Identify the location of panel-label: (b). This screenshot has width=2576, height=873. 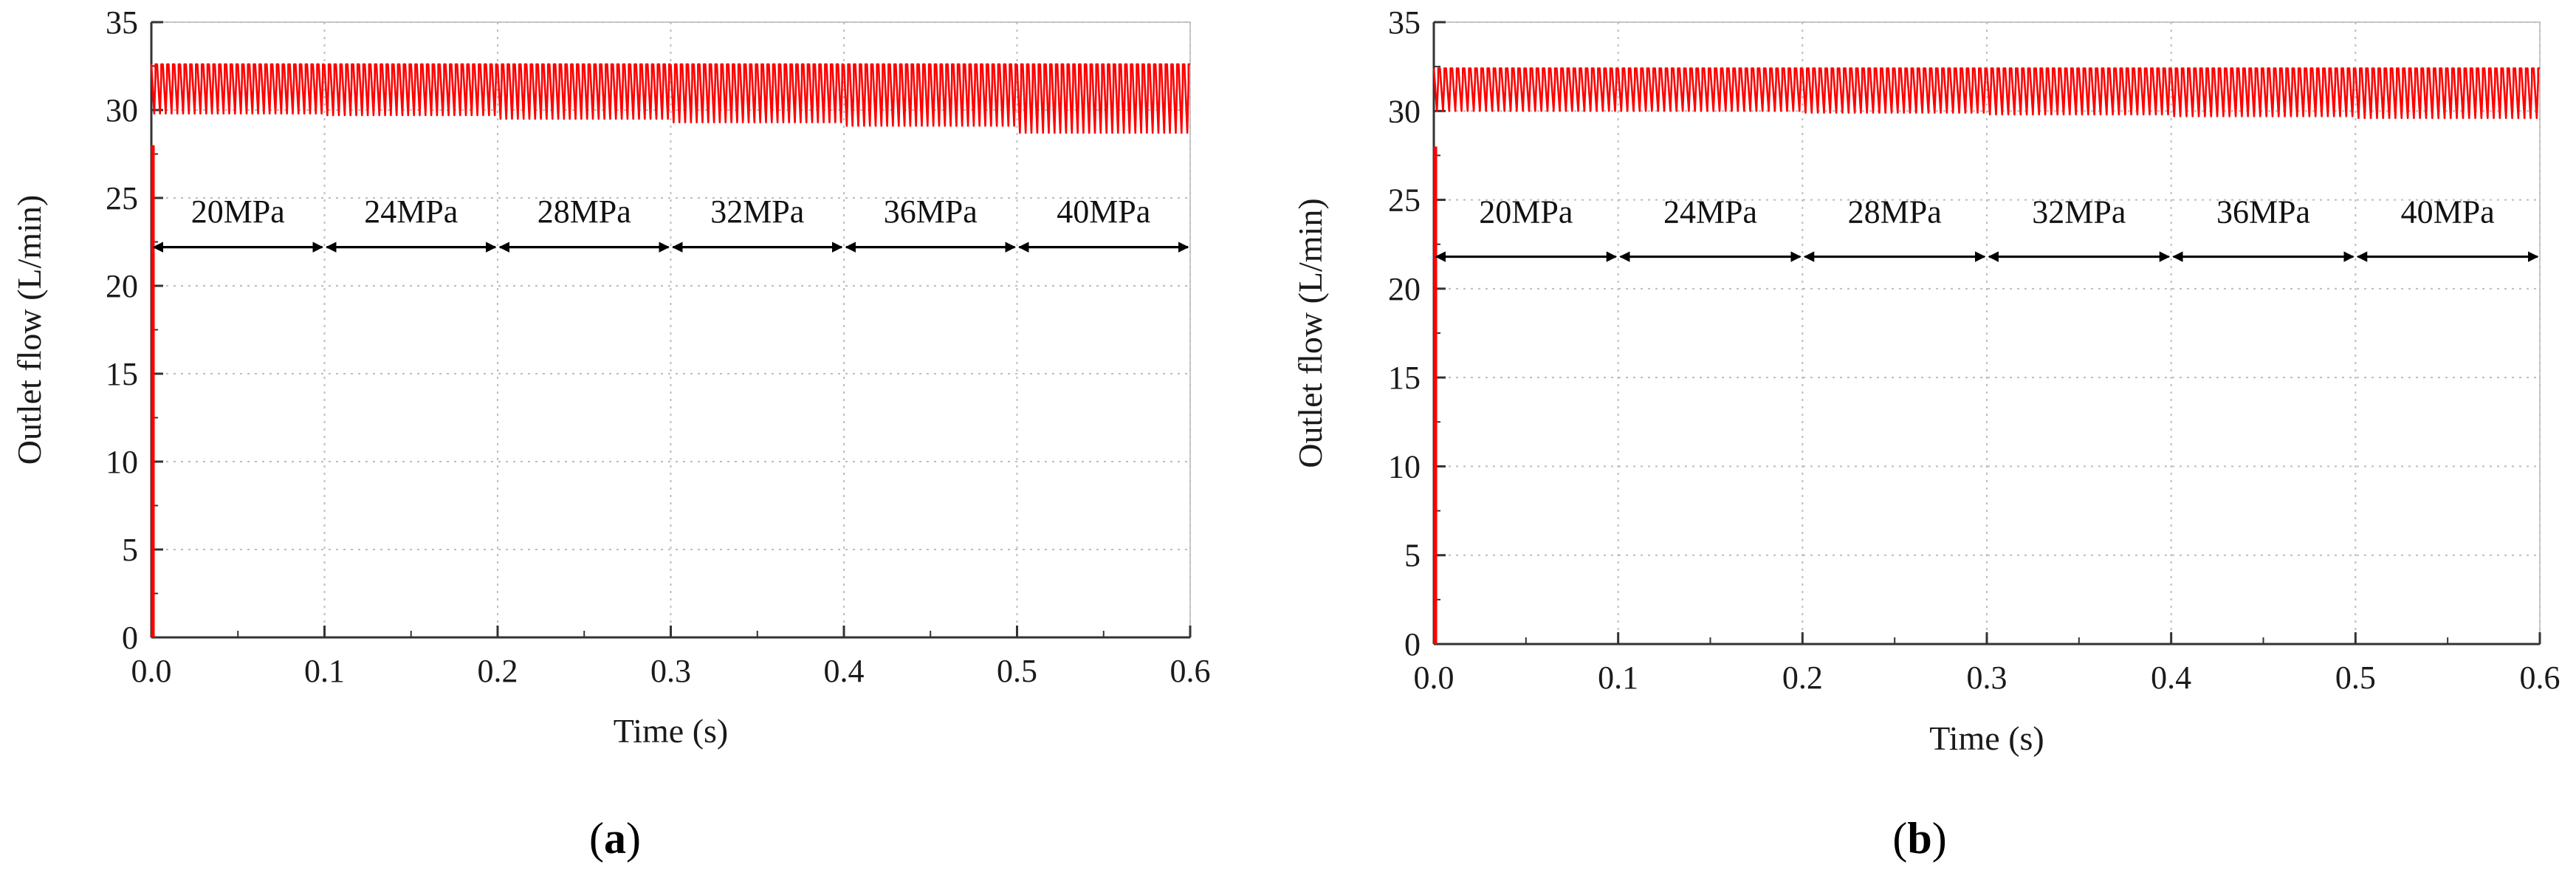
(1919, 839).